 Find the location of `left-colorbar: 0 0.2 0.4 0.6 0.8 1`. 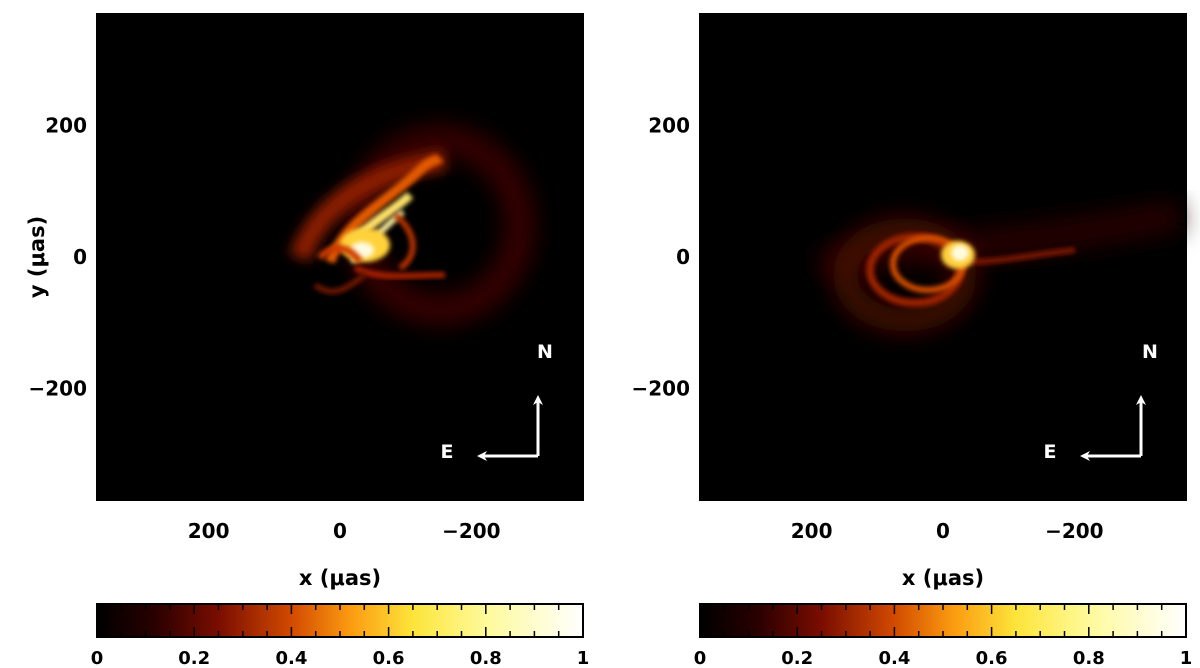

left-colorbar: 0 0.2 0.4 0.6 0.8 1 is located at coordinates (340, 635).